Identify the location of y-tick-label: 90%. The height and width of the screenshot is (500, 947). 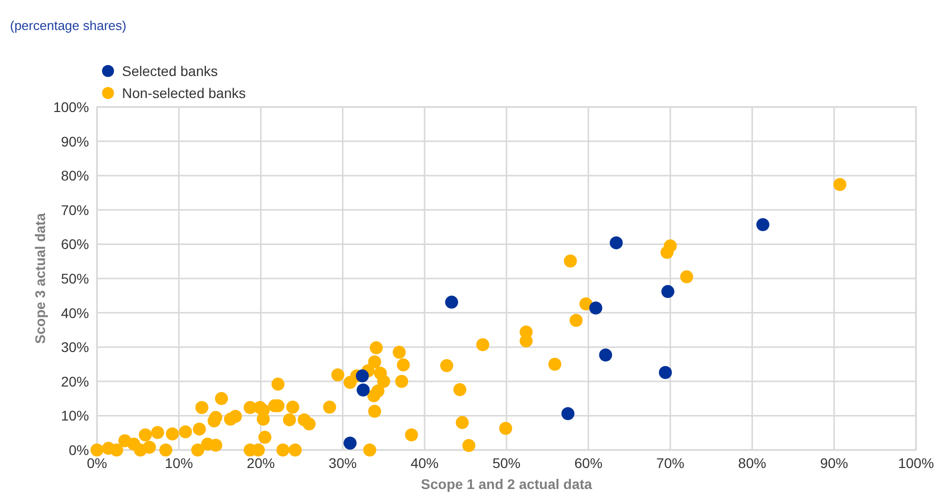
(74, 141).